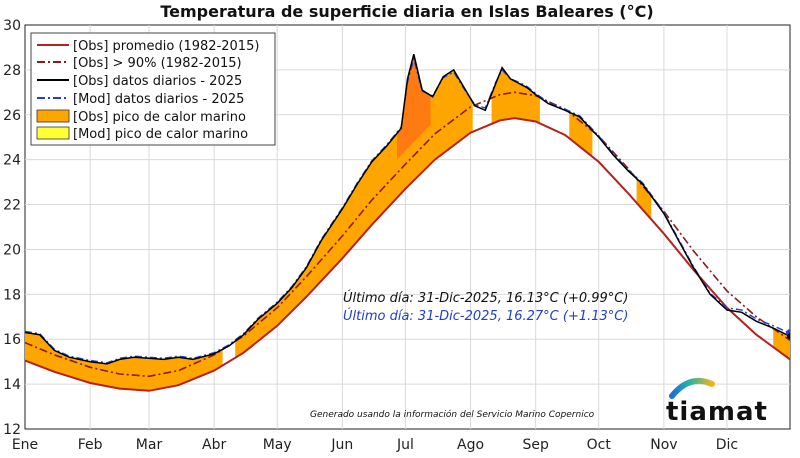 The height and width of the screenshot is (458, 800). I want to click on x-tick-label: Jun, so click(341, 445).